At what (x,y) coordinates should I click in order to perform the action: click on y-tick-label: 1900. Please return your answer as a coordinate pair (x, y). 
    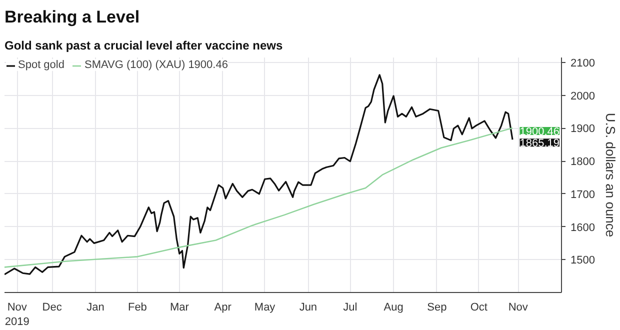
    Looking at the image, I should click on (582, 129).